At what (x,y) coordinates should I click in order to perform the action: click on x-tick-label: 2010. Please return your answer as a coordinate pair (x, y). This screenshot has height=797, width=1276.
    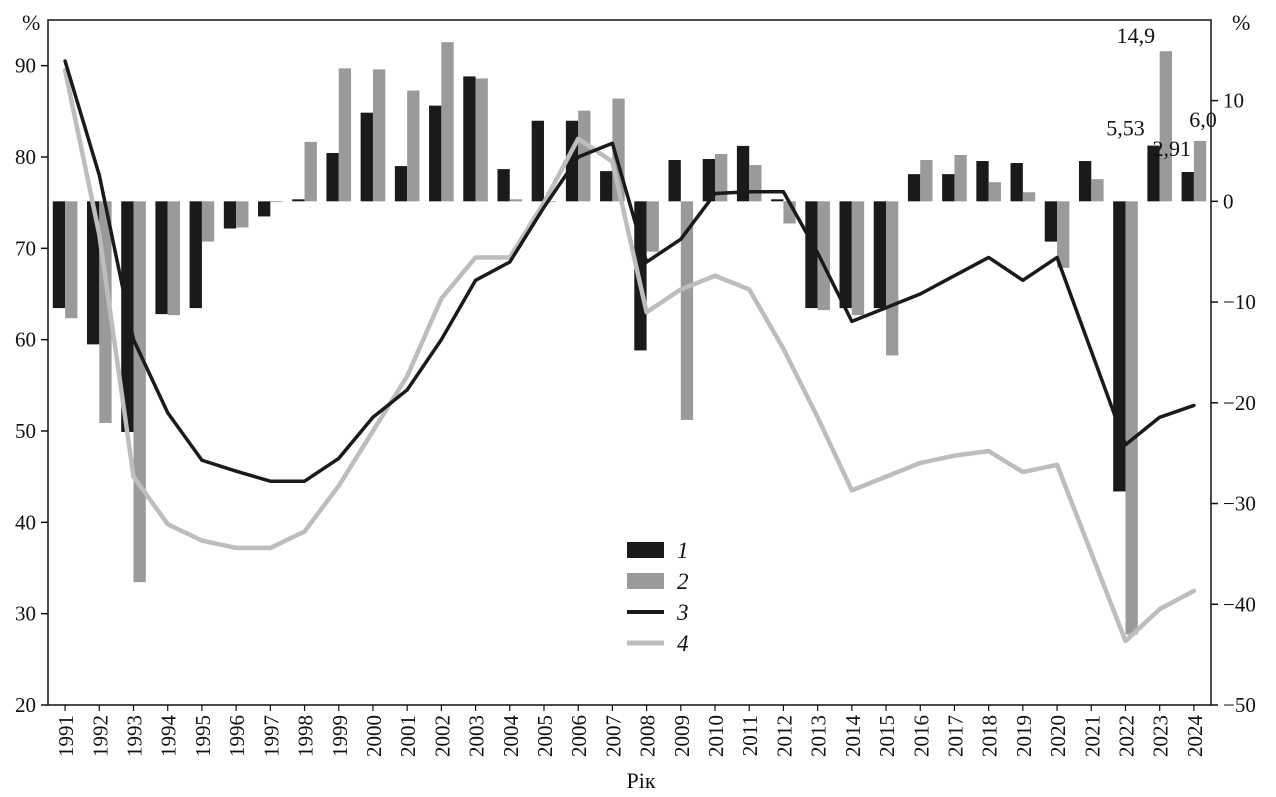
    Looking at the image, I should click on (716, 736).